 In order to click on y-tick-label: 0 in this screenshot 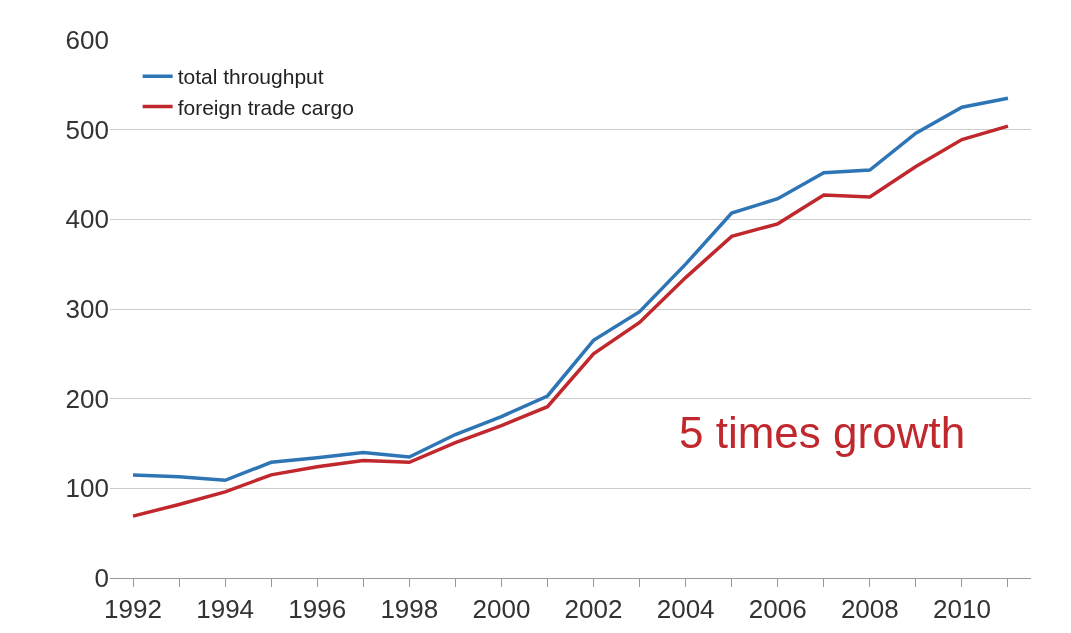, I will do `click(101, 578)`.